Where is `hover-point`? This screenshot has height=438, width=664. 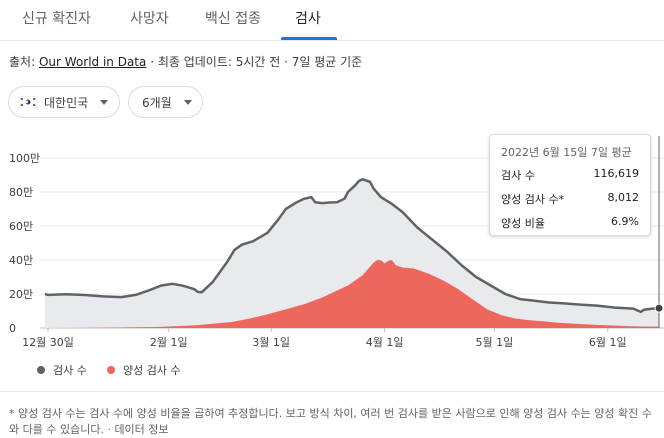
hover-point is located at coordinates (659, 308).